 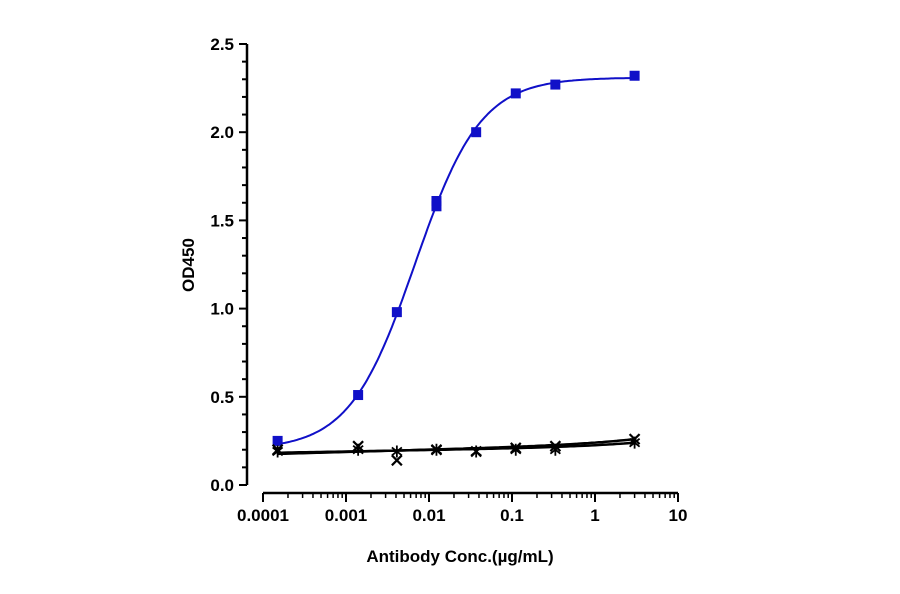 What do you see at coordinates (222, 220) in the screenshot?
I see `y-tick-label: 1.5` at bounding box center [222, 220].